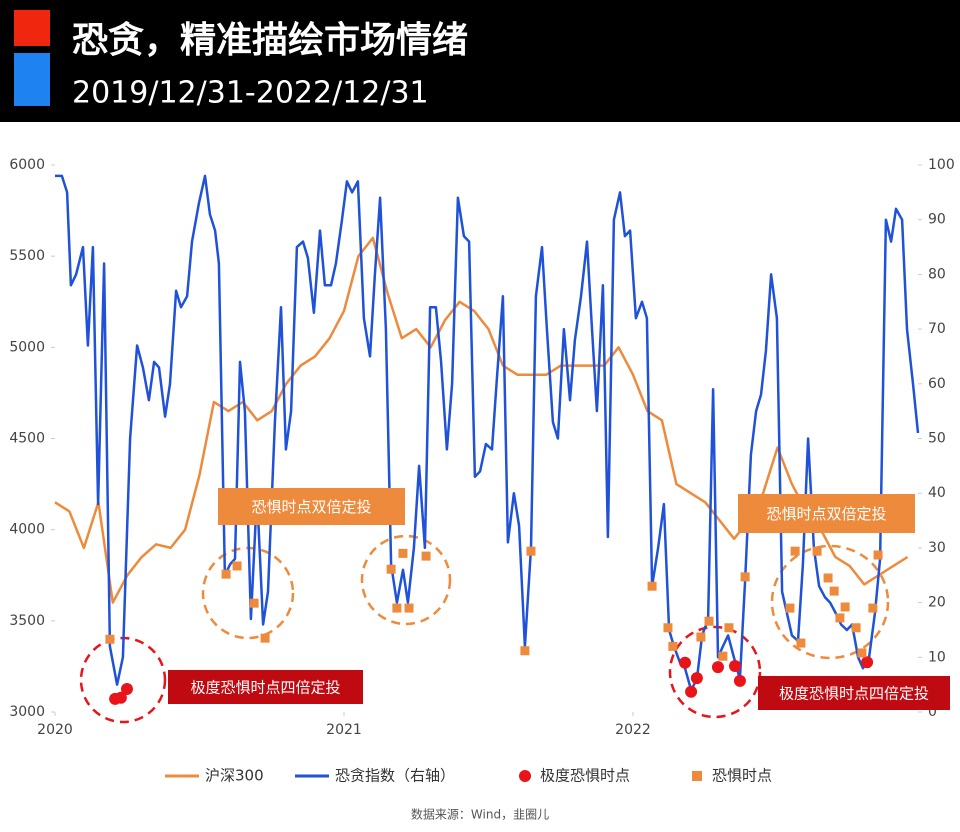 This screenshot has height=832, width=960. What do you see at coordinates (234, 776) in the screenshot?
I see `legend-label: 沪深300` at bounding box center [234, 776].